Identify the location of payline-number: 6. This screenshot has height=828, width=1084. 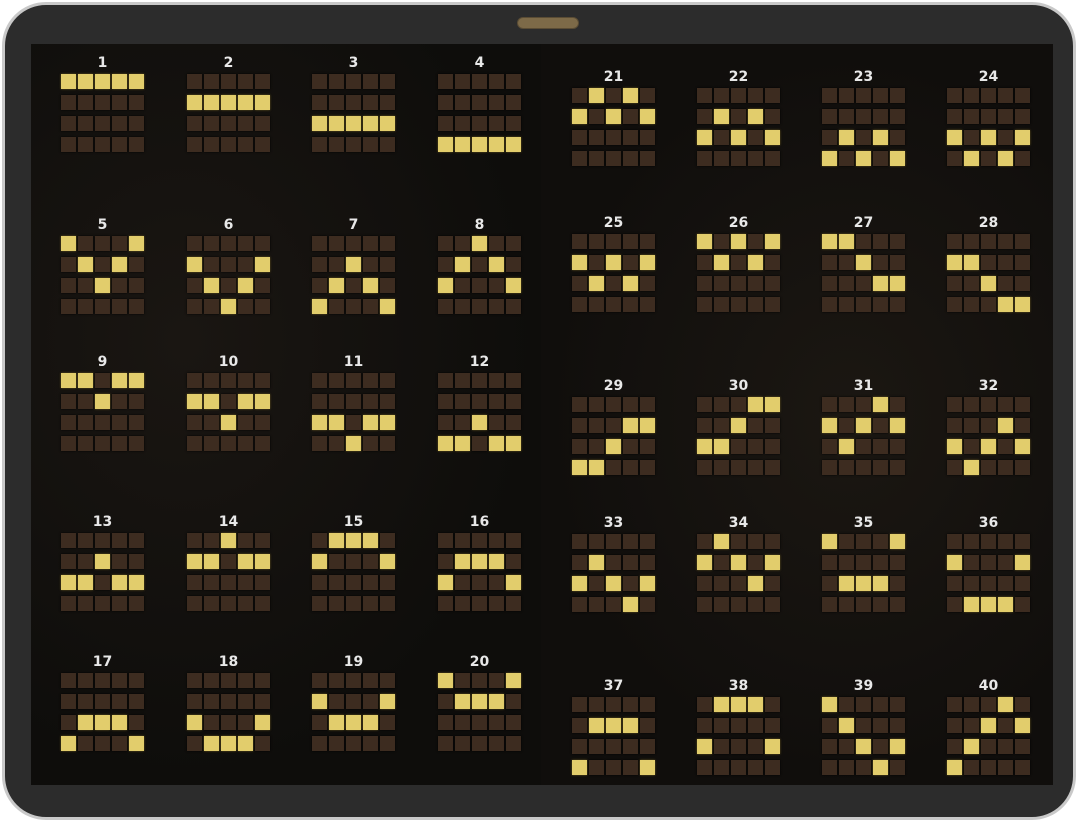
(228, 225).